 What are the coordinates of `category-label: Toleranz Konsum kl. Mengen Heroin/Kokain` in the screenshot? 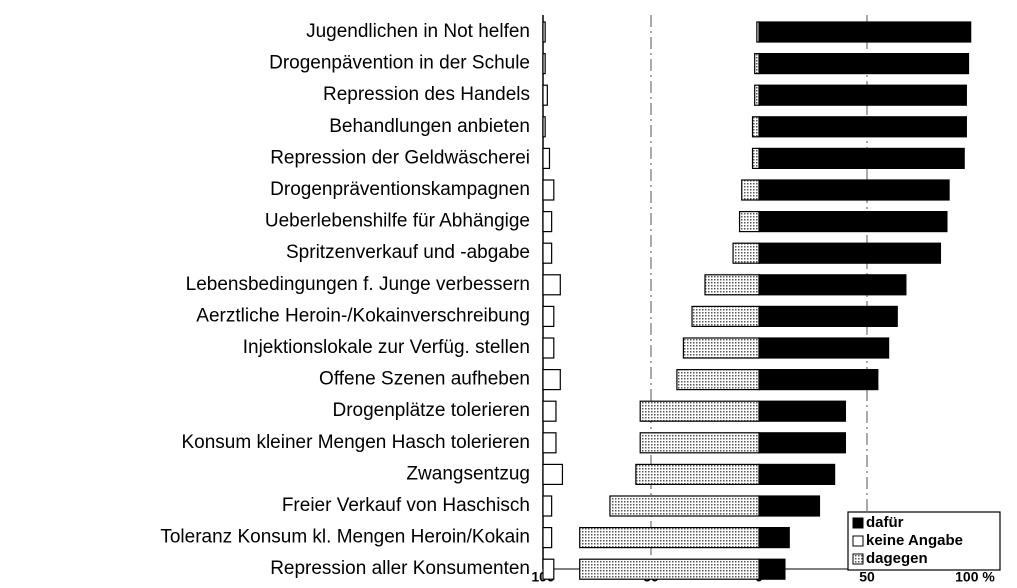 It's located at (345, 537).